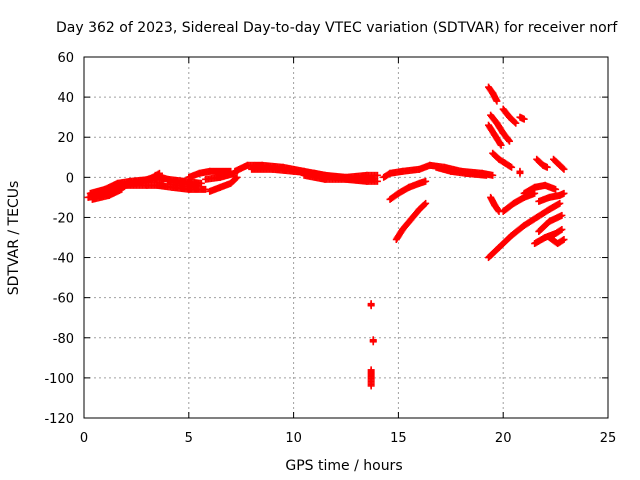 The height and width of the screenshot is (480, 640). Describe the element at coordinates (398, 438) in the screenshot. I see `x-tick-label: 15` at that location.